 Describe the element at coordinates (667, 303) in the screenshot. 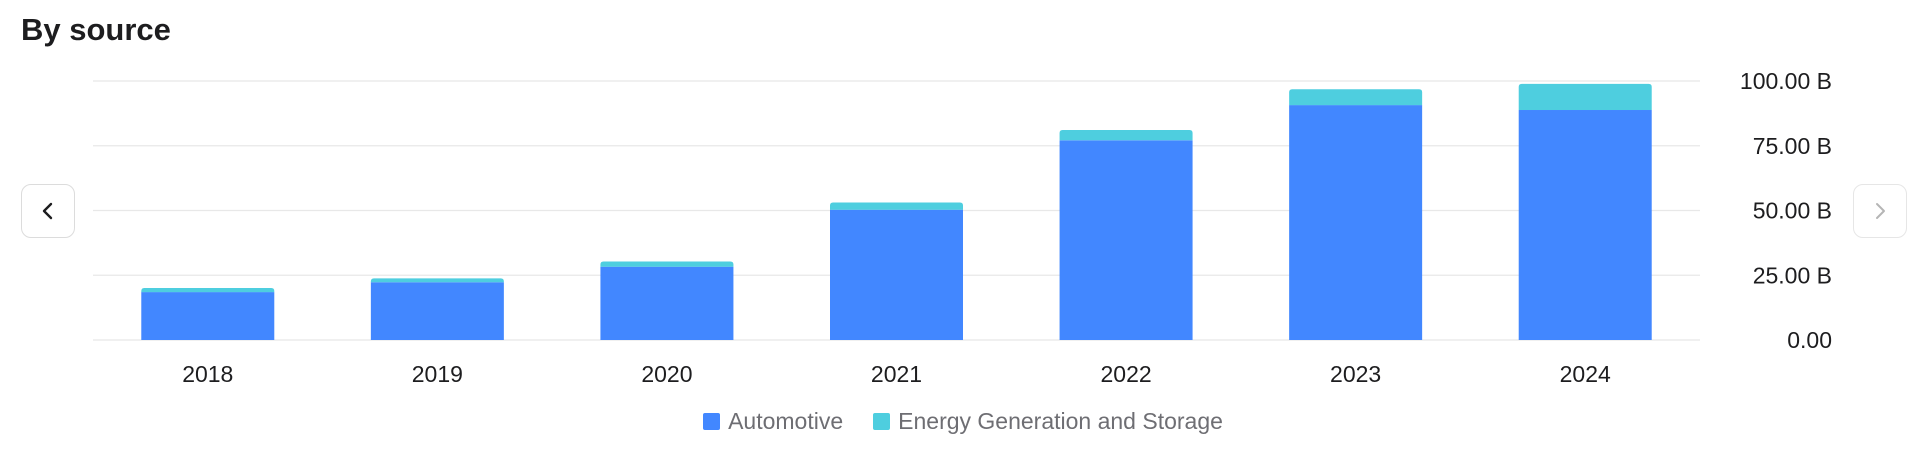

I see `bar-automotive-2020` at that location.